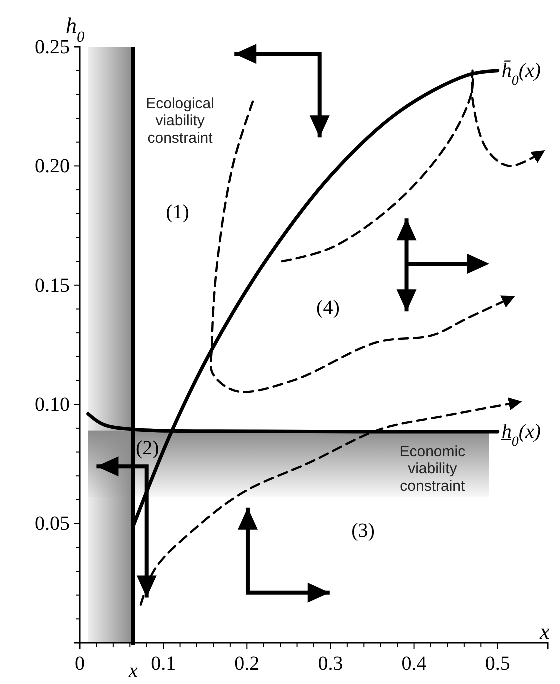 This screenshot has height=684, width=560. I want to click on y-tick-label: 0.15, so click(52, 285).